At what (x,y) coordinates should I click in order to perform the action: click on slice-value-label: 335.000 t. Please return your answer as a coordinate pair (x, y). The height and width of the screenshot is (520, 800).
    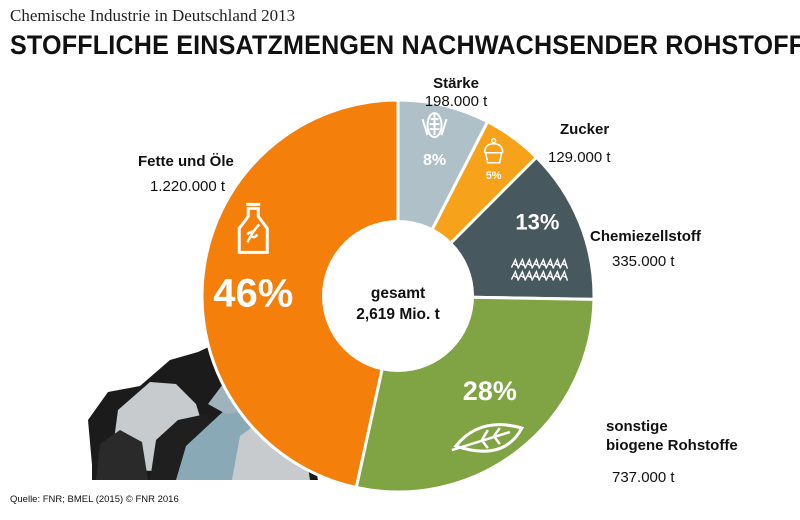
    Looking at the image, I should click on (643, 261).